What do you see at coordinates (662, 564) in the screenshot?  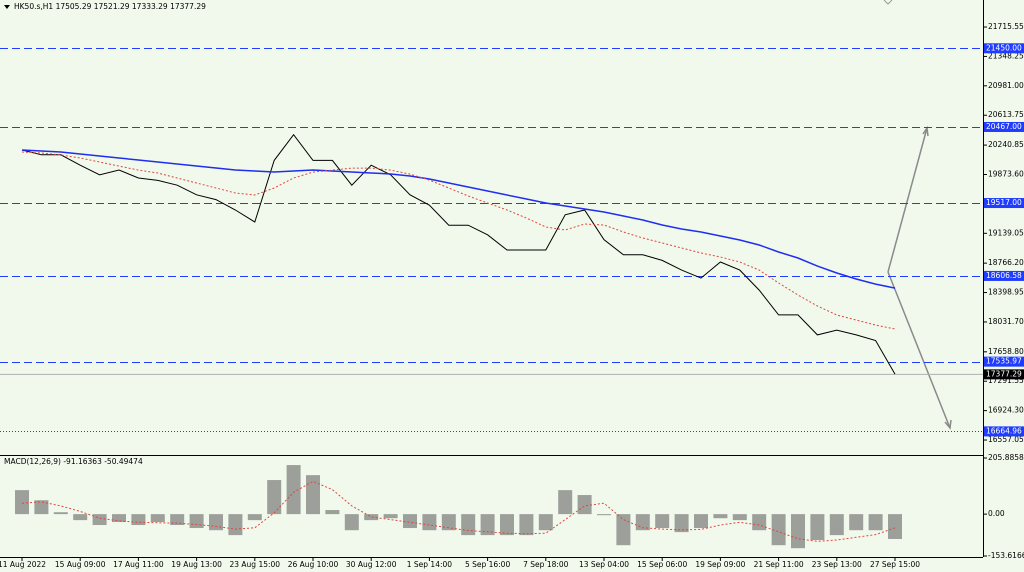 I see `x-tick-label: 15 Sep 06:00` at bounding box center [662, 564].